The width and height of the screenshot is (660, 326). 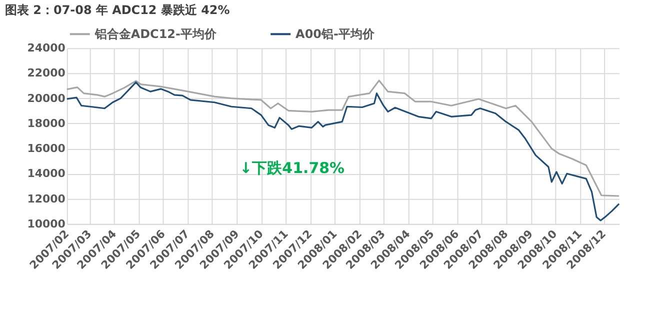 I want to click on y-tick-label: 12000, so click(x=46, y=199).